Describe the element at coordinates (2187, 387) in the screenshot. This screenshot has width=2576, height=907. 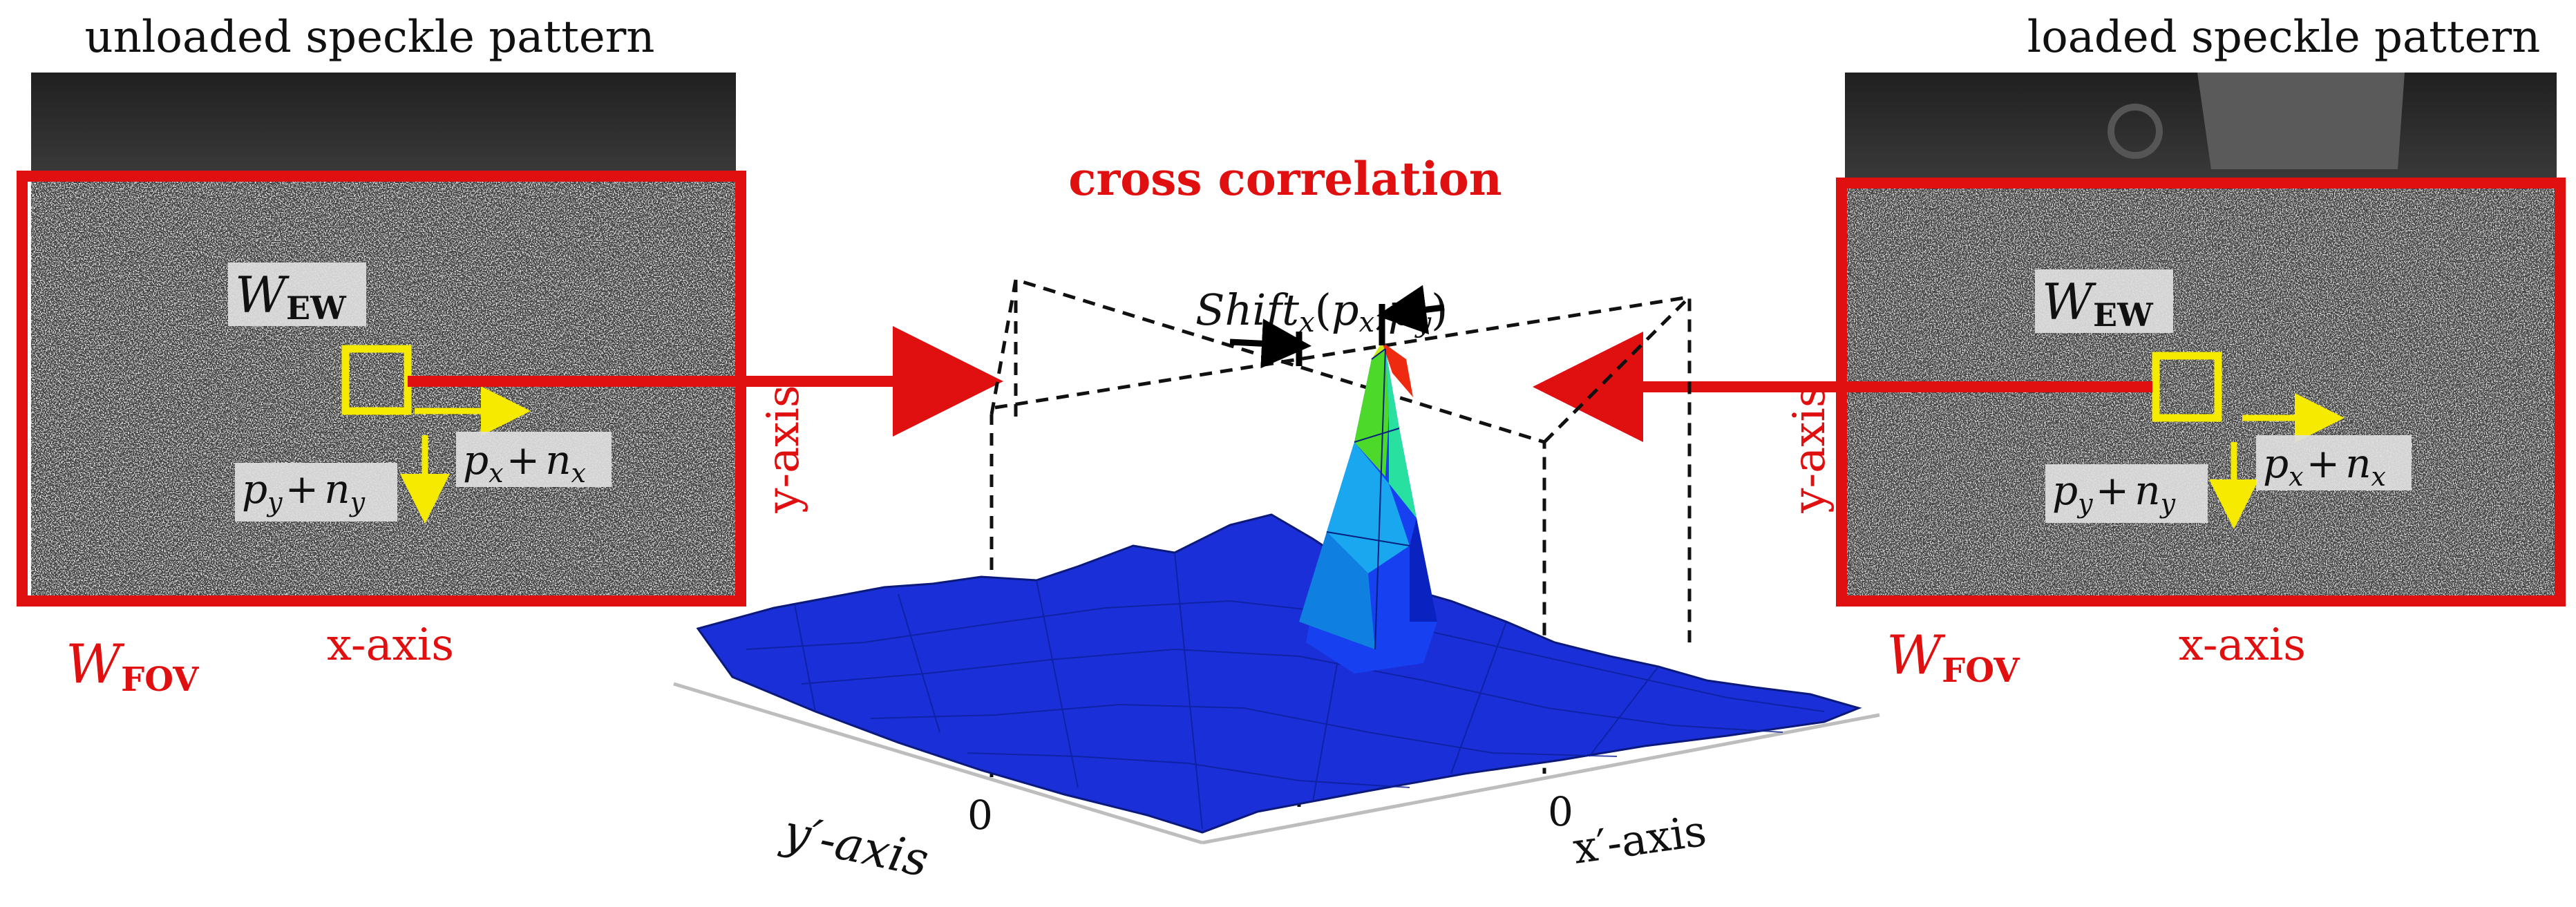
I see `right-evaluation-window` at that location.